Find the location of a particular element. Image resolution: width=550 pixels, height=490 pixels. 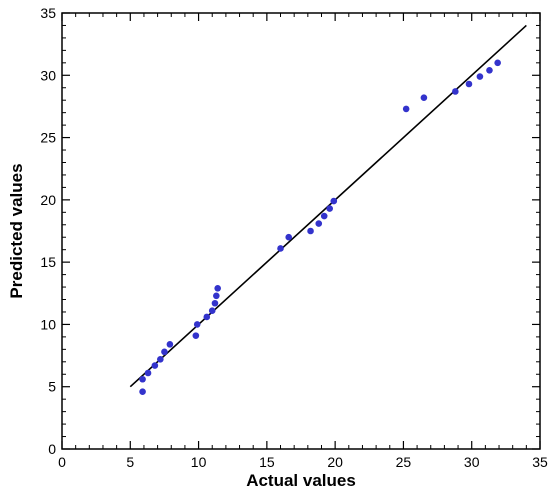

y-tick-label: 30 is located at coordinates (48, 75).